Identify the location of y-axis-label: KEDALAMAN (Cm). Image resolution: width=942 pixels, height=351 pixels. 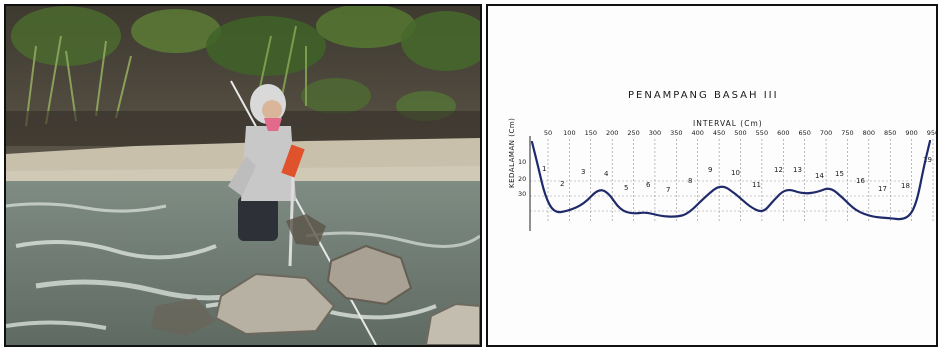
(512, 153).